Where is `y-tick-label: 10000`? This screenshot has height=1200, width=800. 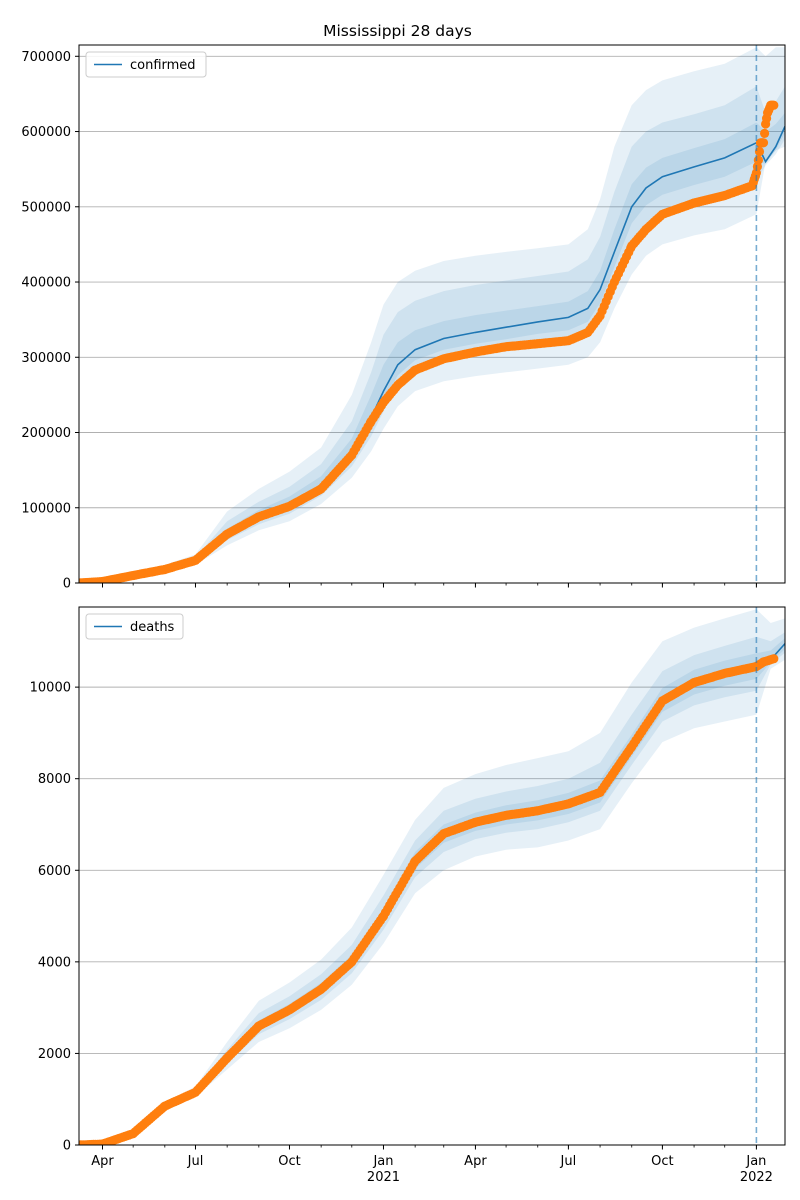 y-tick-label: 10000 is located at coordinates (50, 688).